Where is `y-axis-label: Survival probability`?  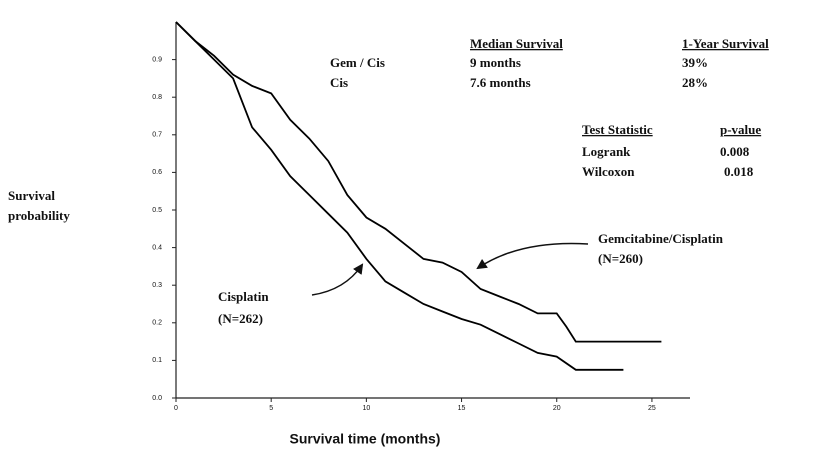
y-axis-label: Survival probability is located at coordinates (39, 205).